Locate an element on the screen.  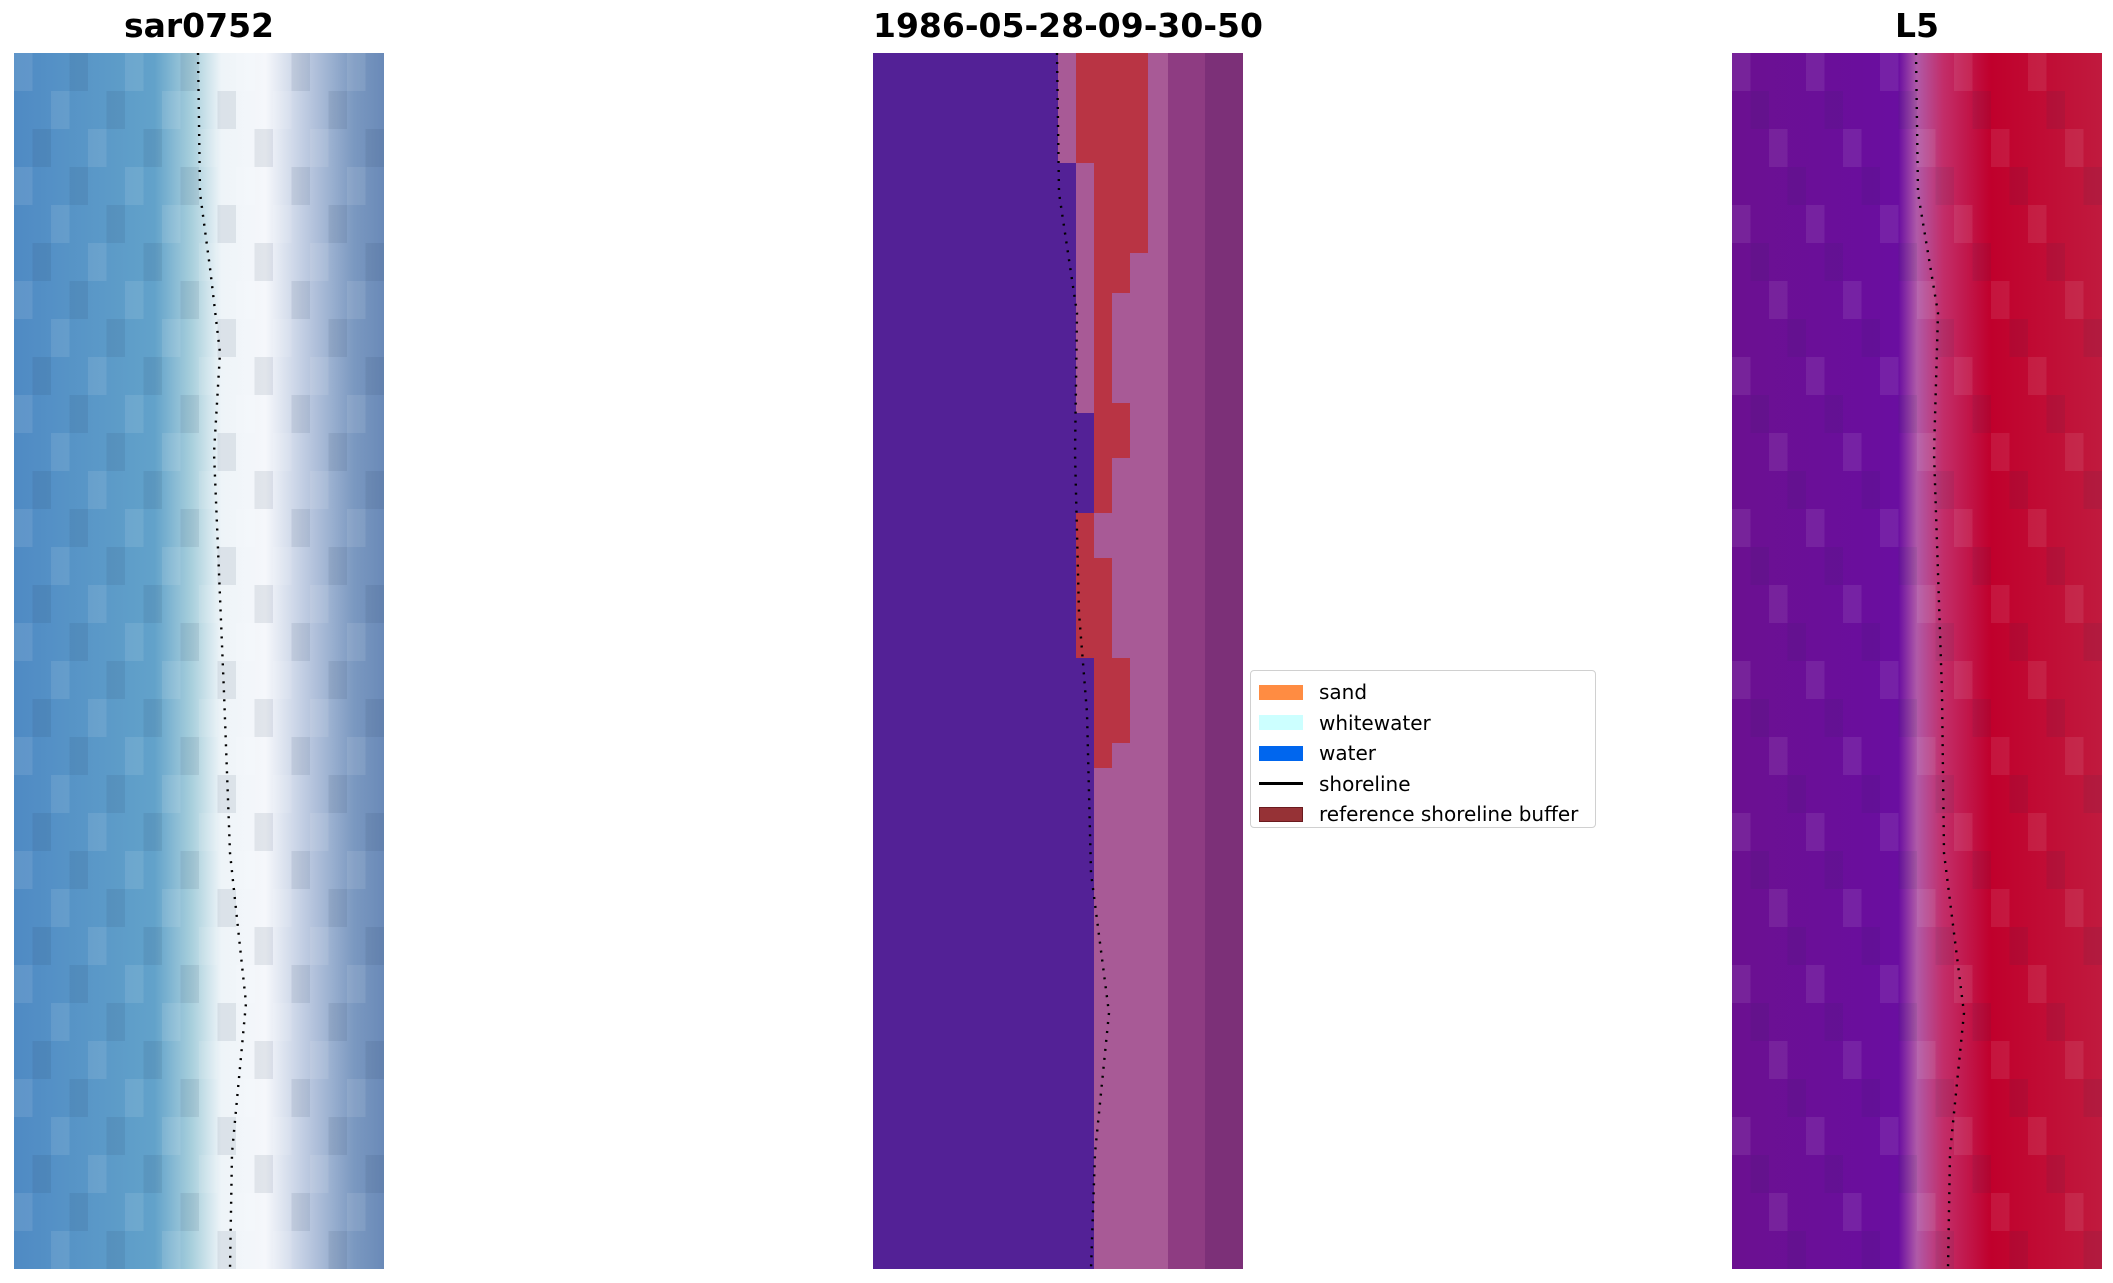
legend-item-shoreline: shoreline is located at coordinates (1427, 784).